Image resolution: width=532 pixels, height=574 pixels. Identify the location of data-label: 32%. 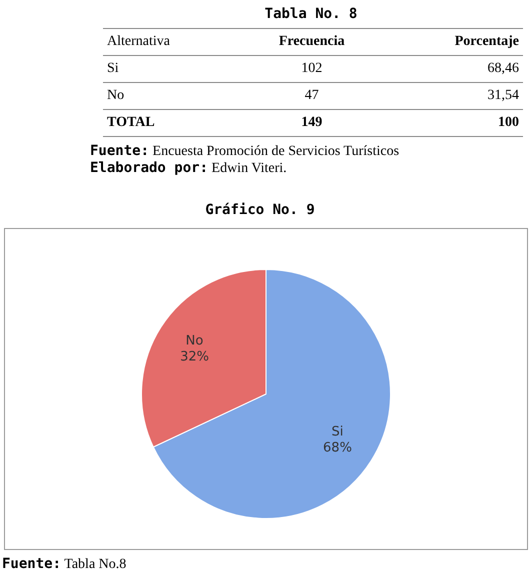
(194, 357).